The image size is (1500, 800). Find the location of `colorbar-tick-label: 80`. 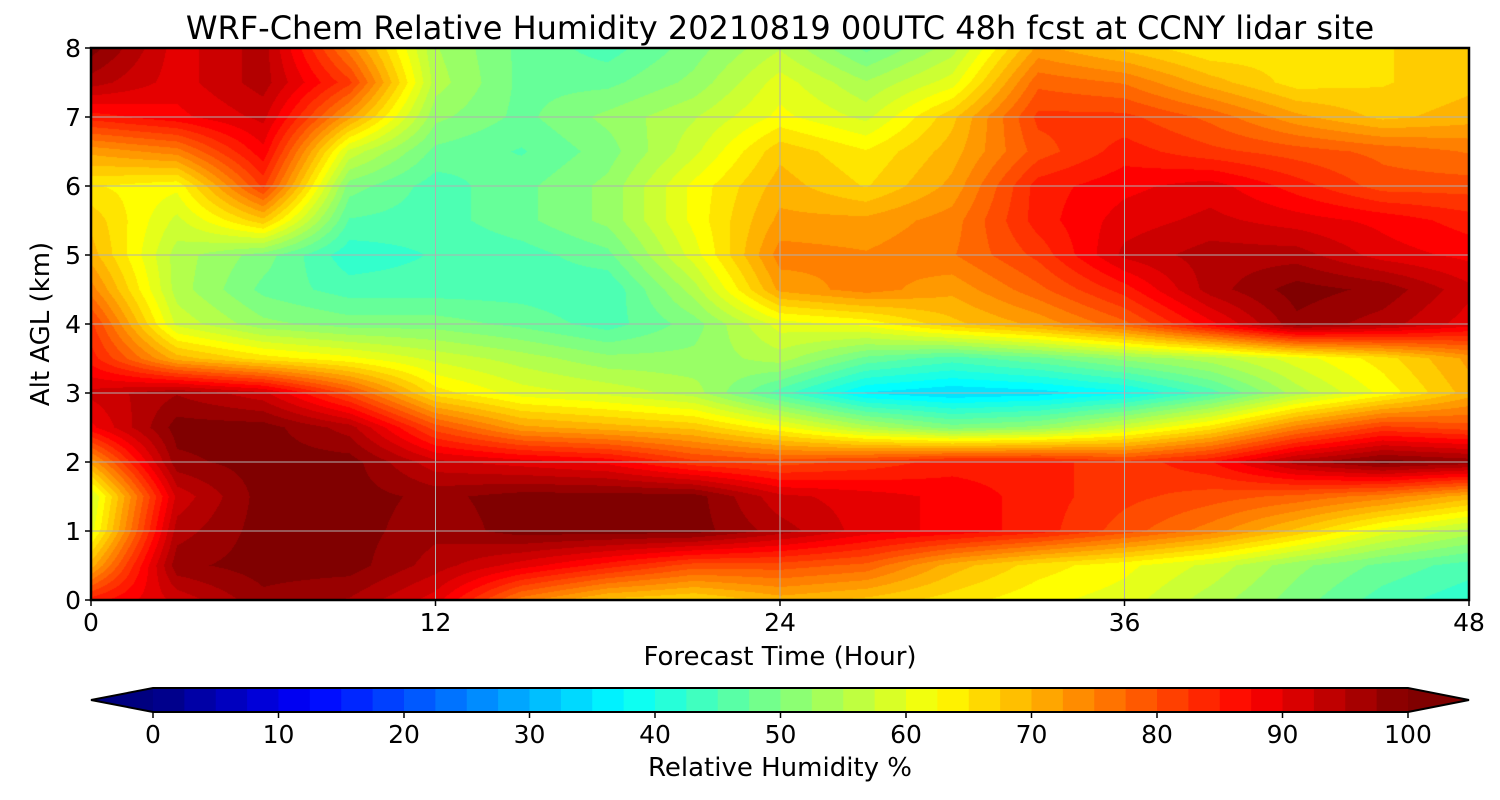

colorbar-tick-label: 80 is located at coordinates (1157, 734).